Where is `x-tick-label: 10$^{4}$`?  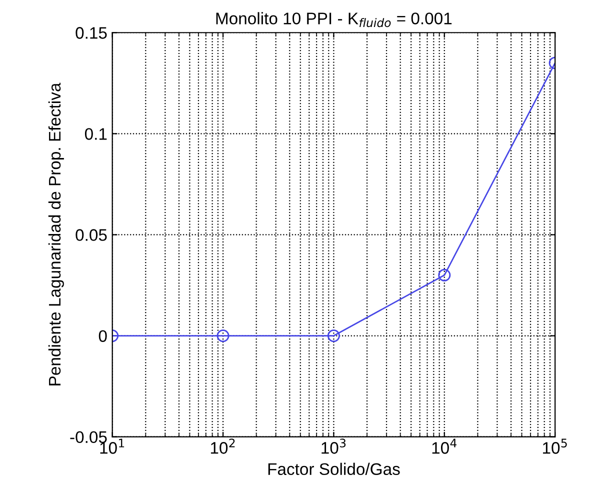
x-tick-label: 10$^{4}$ is located at coordinates (444, 446).